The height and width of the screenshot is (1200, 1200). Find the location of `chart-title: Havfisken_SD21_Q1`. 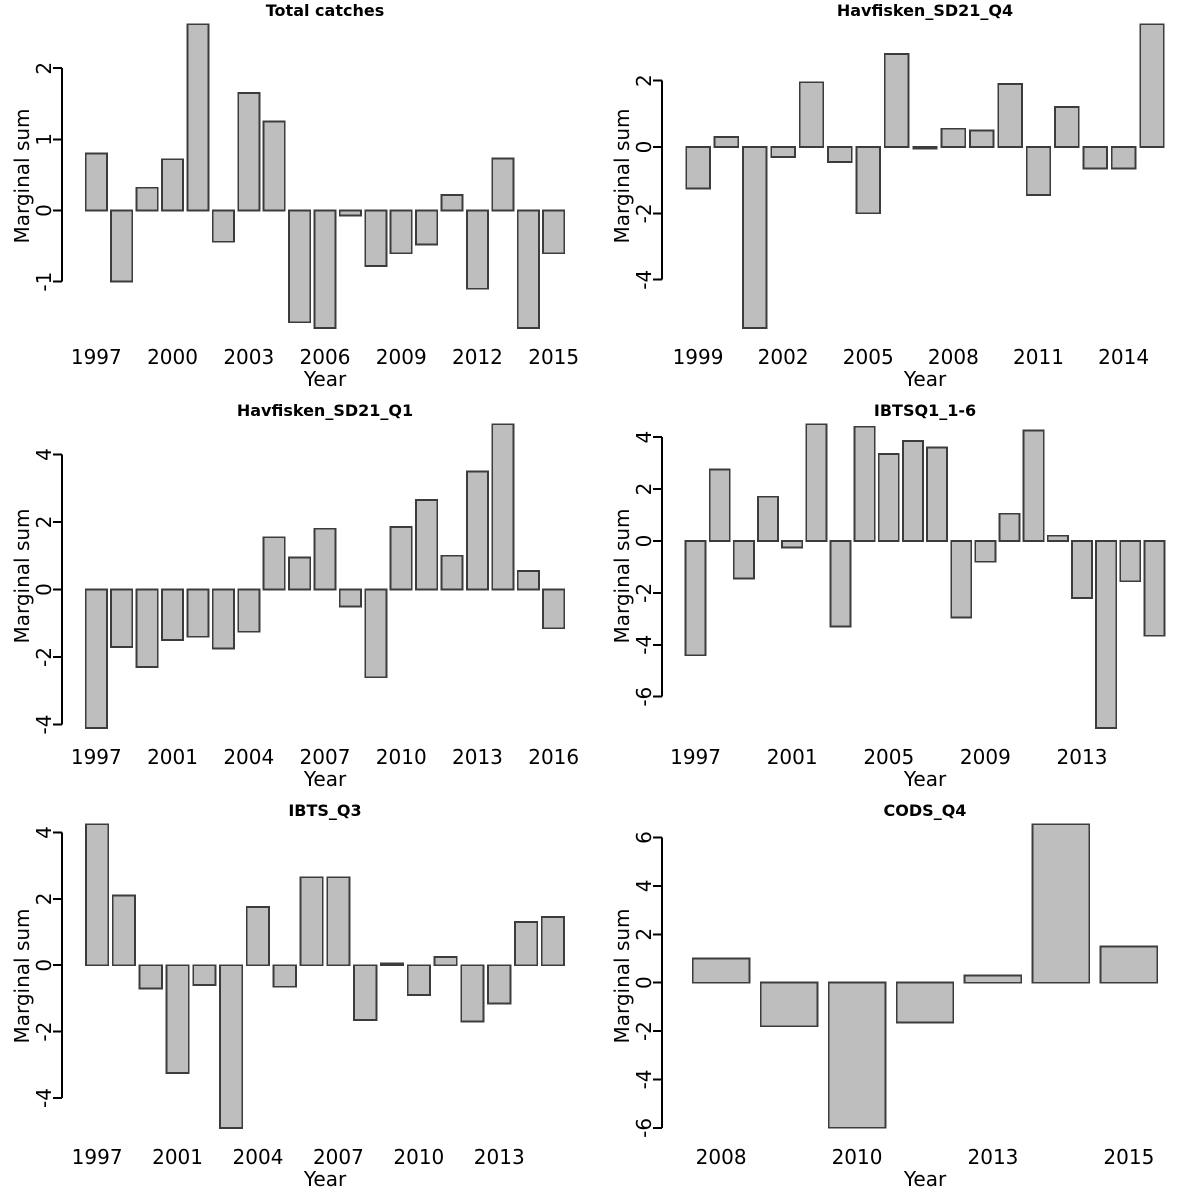

chart-title: Havfisken_SD21_Q1 is located at coordinates (325, 410).